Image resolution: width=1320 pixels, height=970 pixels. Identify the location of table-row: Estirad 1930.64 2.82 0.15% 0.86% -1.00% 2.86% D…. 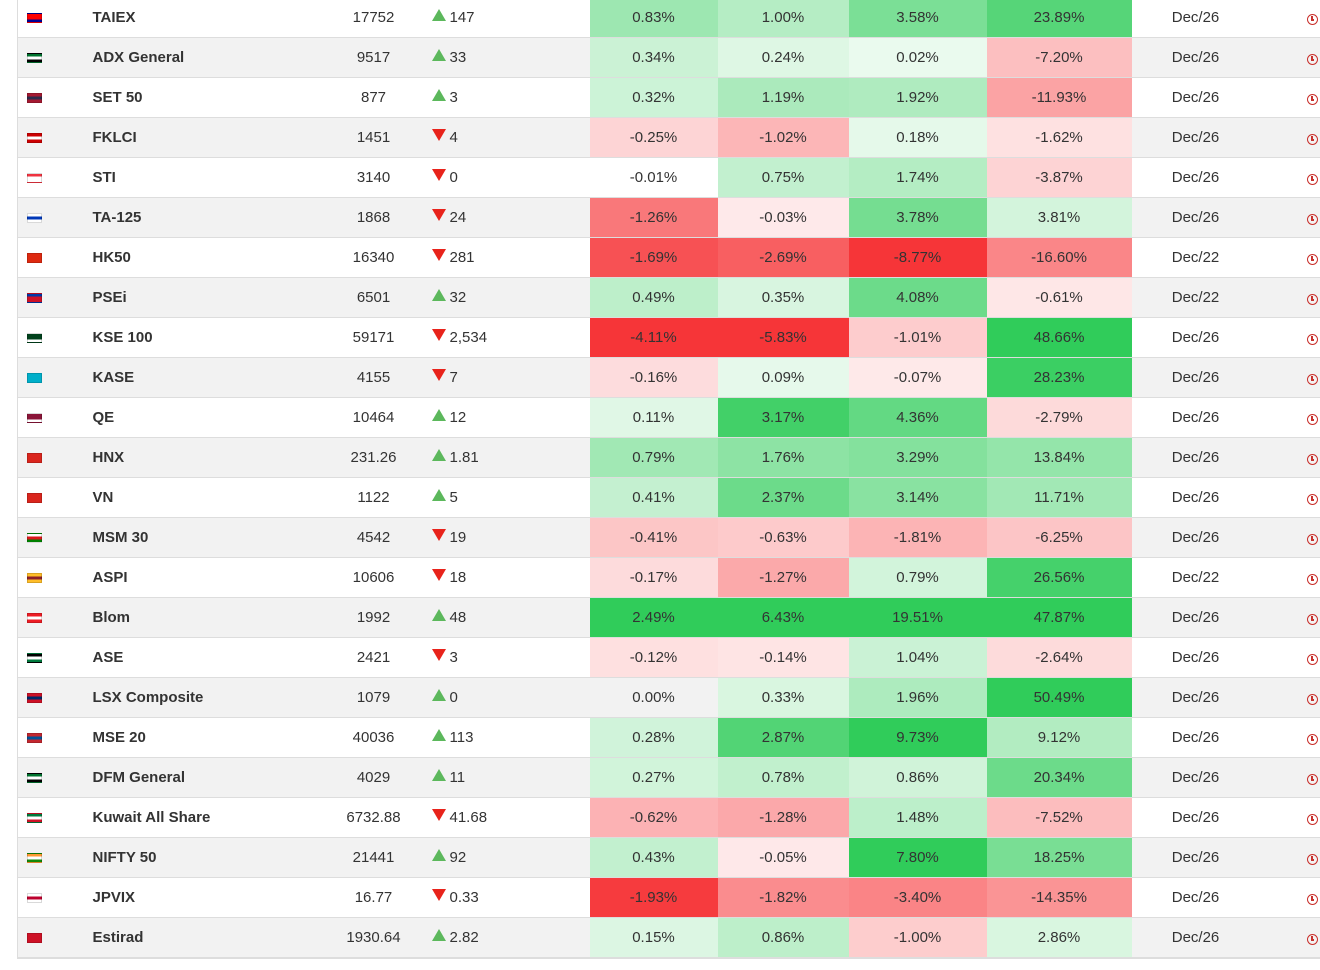
(668, 938).